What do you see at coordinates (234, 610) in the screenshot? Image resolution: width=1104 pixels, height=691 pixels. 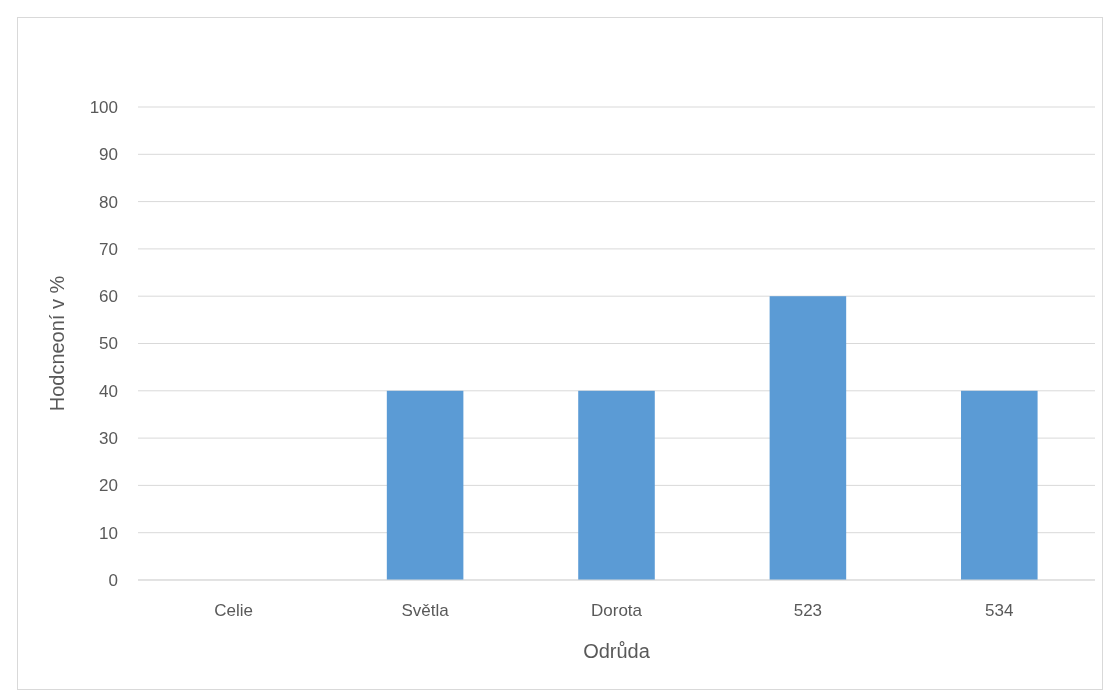 I see `x-tick-label: Celie` at bounding box center [234, 610].